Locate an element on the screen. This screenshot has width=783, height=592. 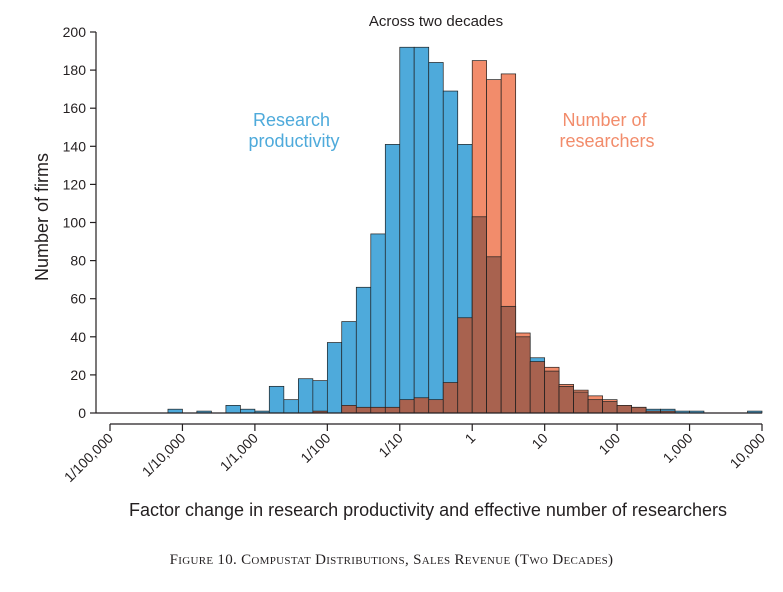
series-label-research-productivity: Research productivity is located at coordinates (293, 130).